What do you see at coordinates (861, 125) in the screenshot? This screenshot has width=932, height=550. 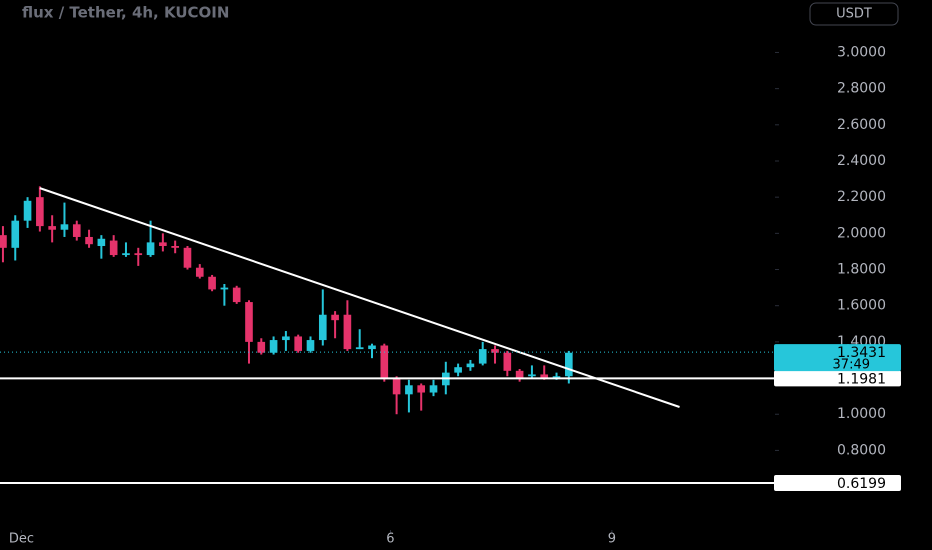 I see `y-tick-label: 2.6000` at bounding box center [861, 125].